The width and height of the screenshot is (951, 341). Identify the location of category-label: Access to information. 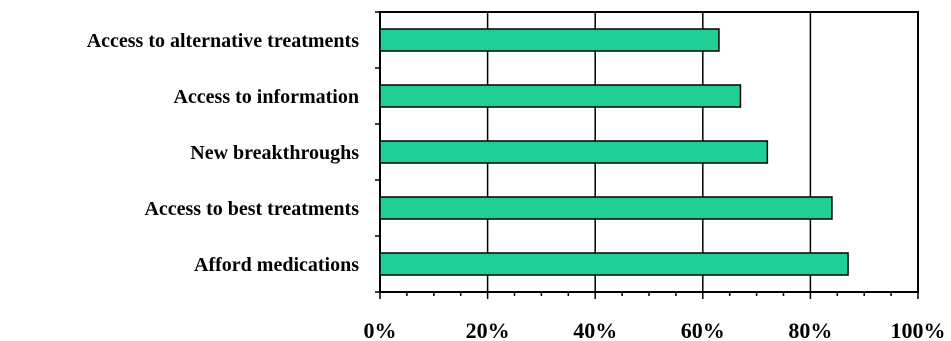
(266, 97).